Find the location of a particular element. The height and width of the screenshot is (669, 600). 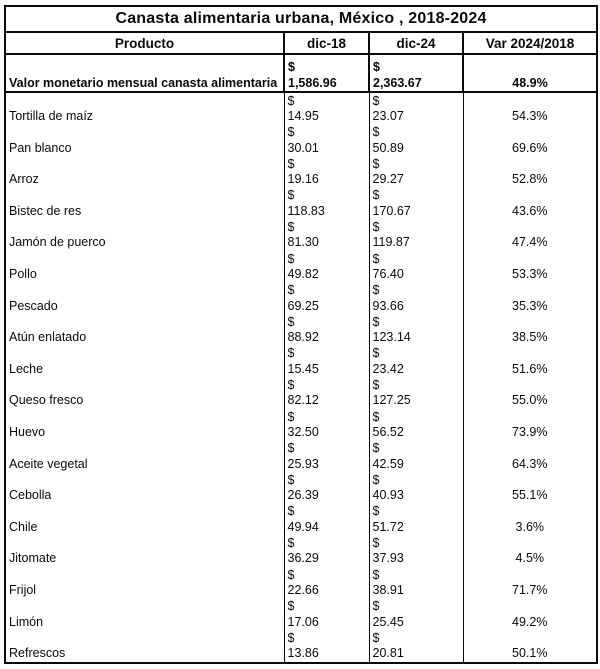

variation-cell: 73.9% is located at coordinates (530, 424).